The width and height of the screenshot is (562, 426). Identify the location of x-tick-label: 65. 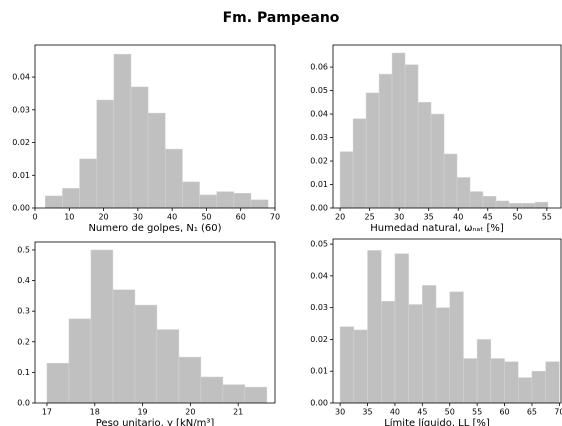
(532, 412).